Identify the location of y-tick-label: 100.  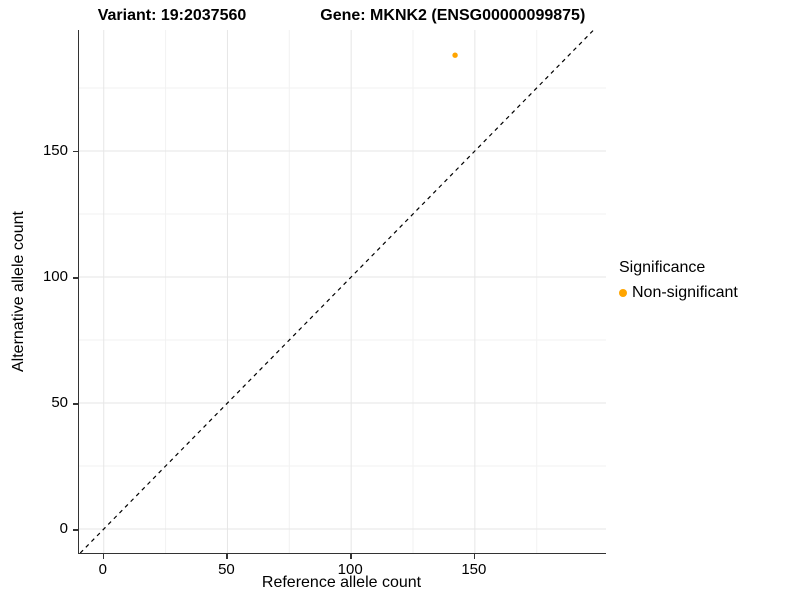
(55, 276).